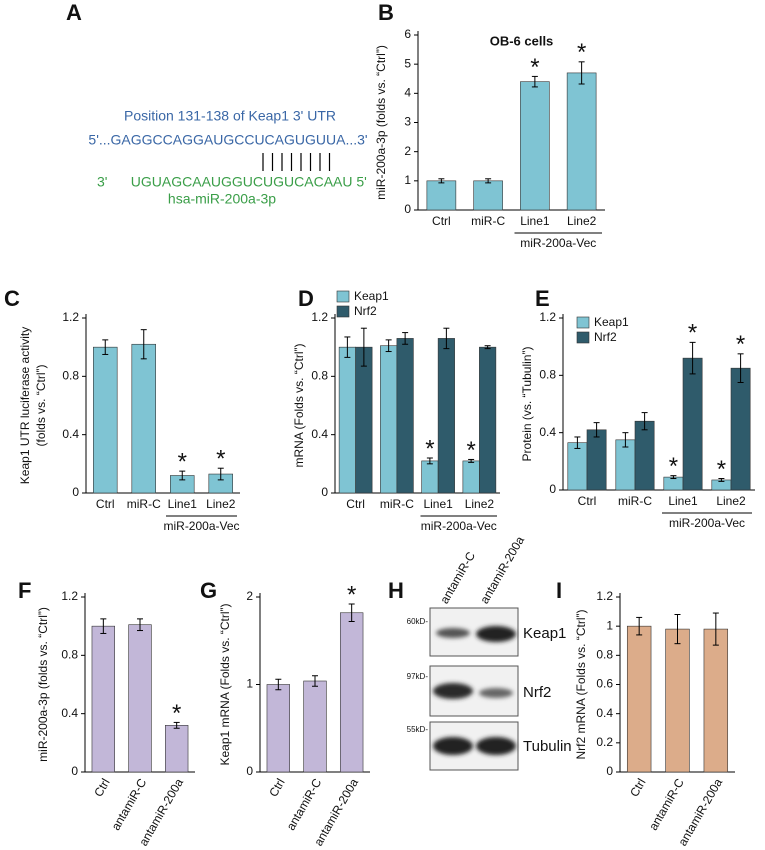 This screenshot has height=850, width=765. I want to click on y-tick-label: 0.2, so click(604, 742).